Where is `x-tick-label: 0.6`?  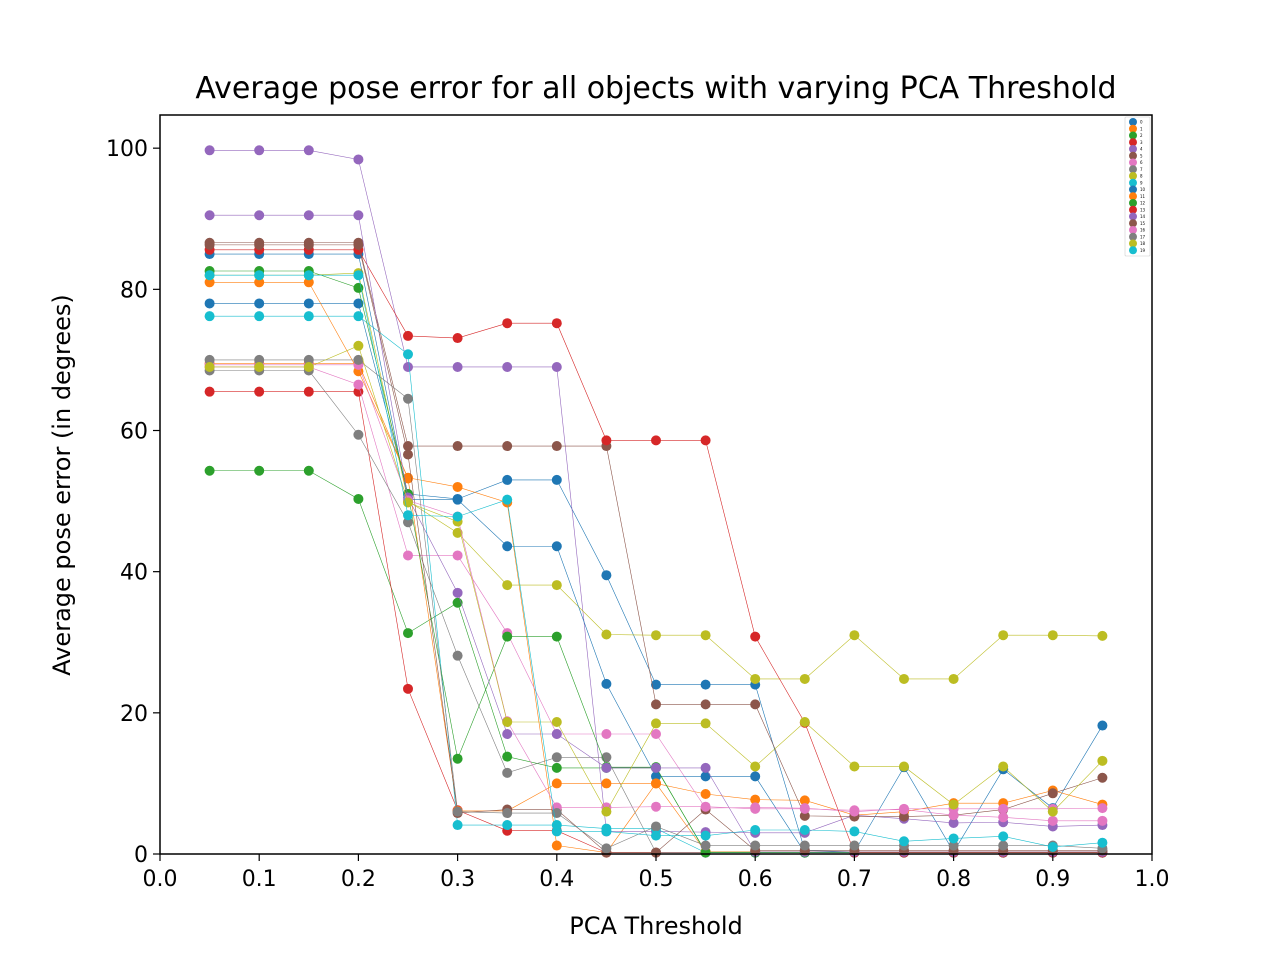
x-tick-label: 0.6 is located at coordinates (755, 879).